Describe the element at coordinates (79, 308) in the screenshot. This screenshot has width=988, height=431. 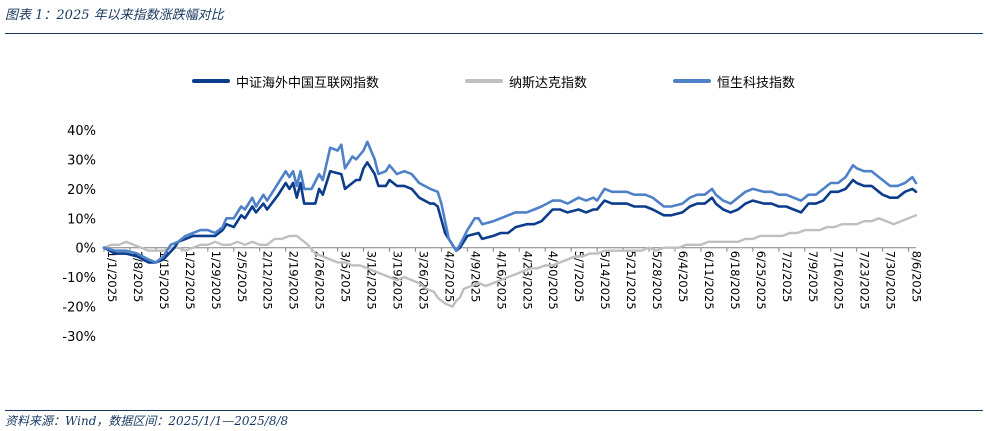
I see `y-tick-label: -20%` at that location.